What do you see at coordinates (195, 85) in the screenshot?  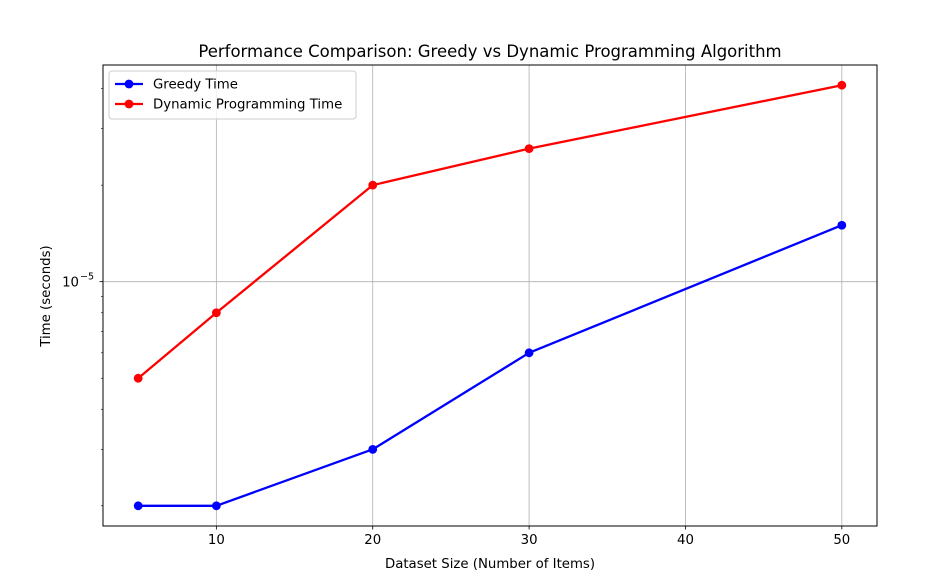 I see `legend-greedy-label: Greedy Time` at bounding box center [195, 85].